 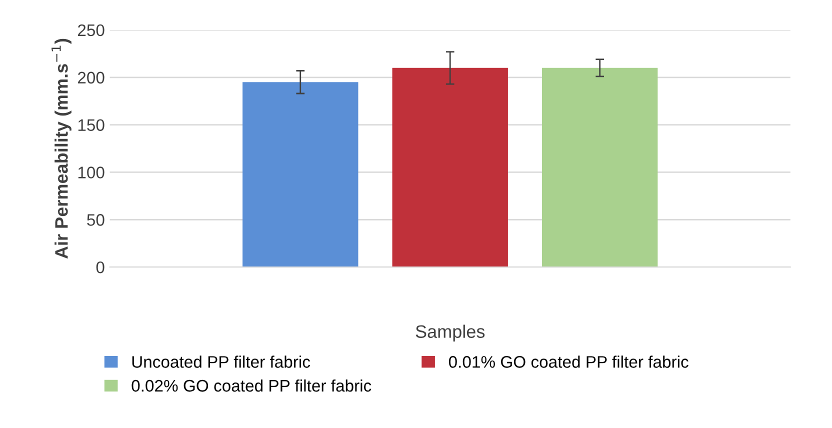 What do you see at coordinates (91, 172) in the screenshot?
I see `y-tick-label: 100` at bounding box center [91, 172].